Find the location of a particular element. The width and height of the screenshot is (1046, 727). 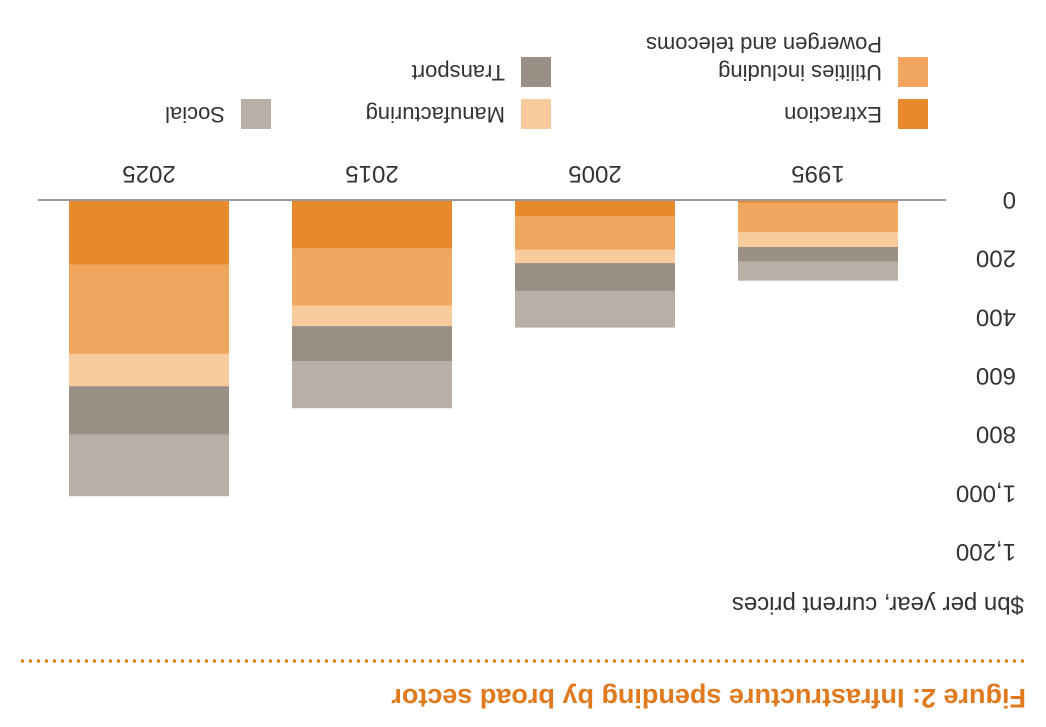

bar-social-2015 is located at coordinates (372, 385).